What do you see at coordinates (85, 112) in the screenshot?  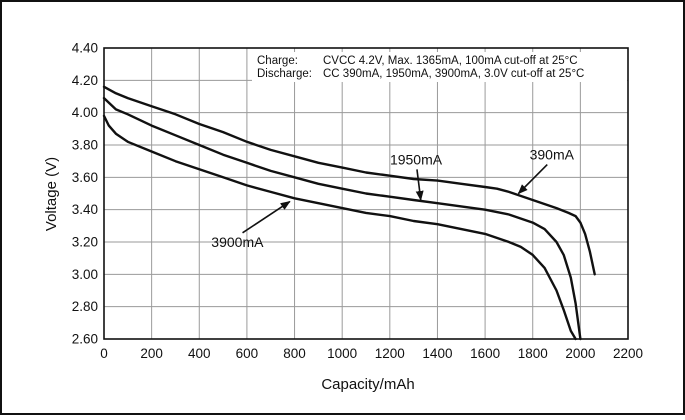 I see `y-tick-label: 4.00` at bounding box center [85, 112].